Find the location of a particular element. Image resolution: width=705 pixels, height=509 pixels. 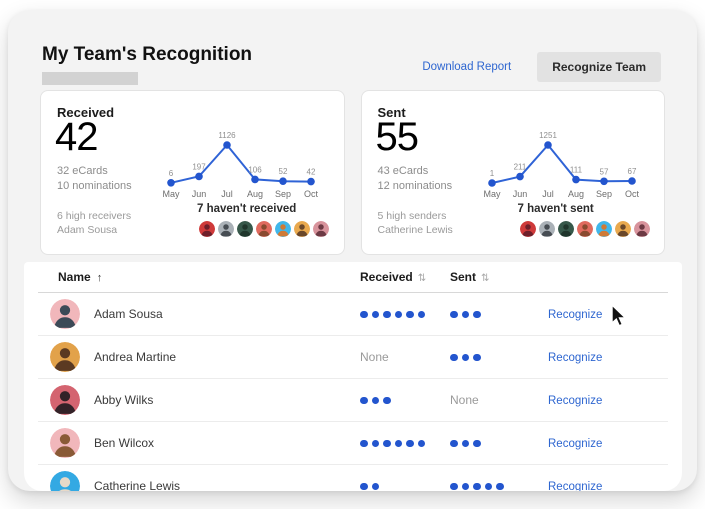

table-row: Catherine Lewis Recognize is located at coordinates (353, 478).